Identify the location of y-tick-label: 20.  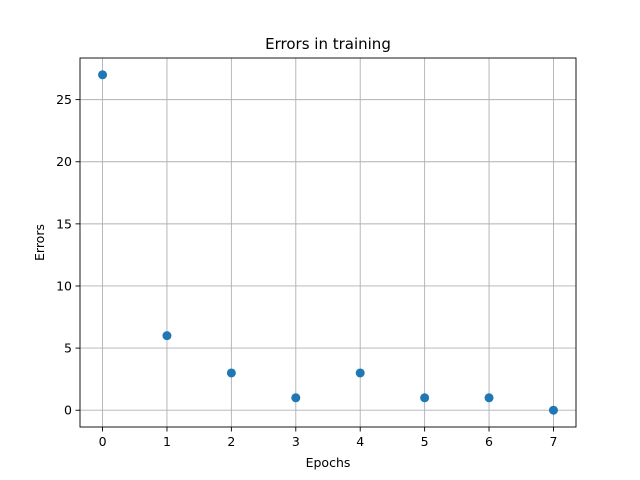
(64, 161).